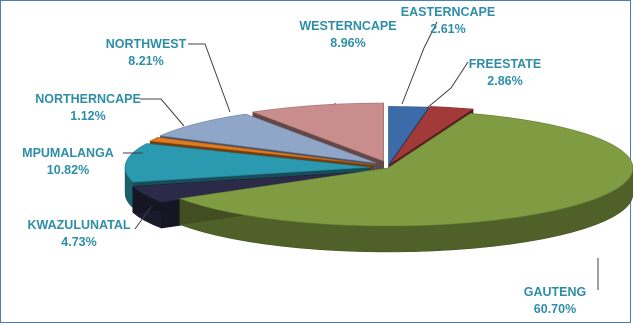  I want to click on slice-label-northwest: NORTHWEST, so click(146, 44).